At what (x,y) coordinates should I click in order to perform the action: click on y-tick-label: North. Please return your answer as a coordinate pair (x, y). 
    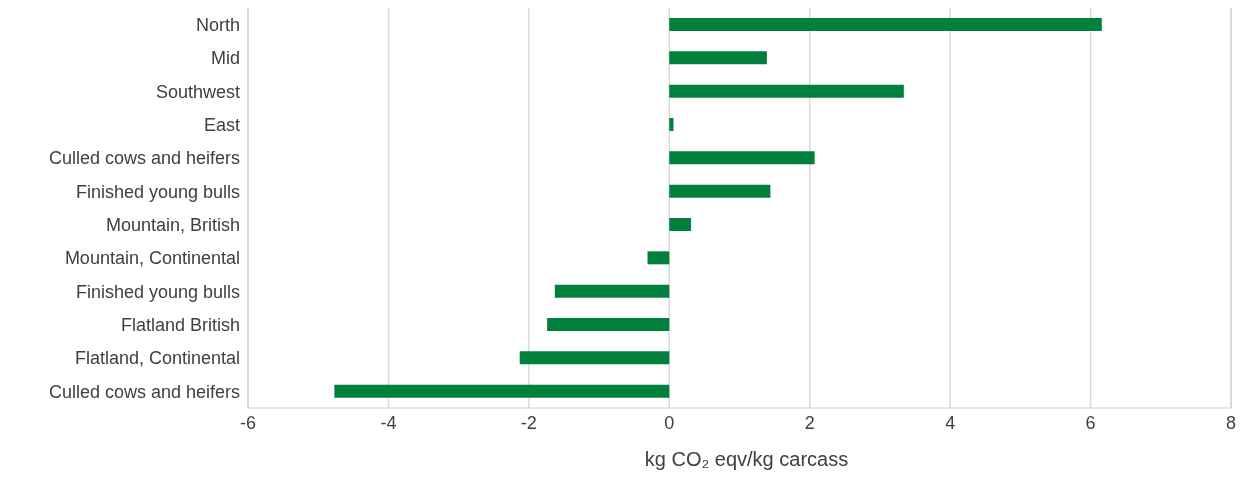
    Looking at the image, I should click on (217, 25).